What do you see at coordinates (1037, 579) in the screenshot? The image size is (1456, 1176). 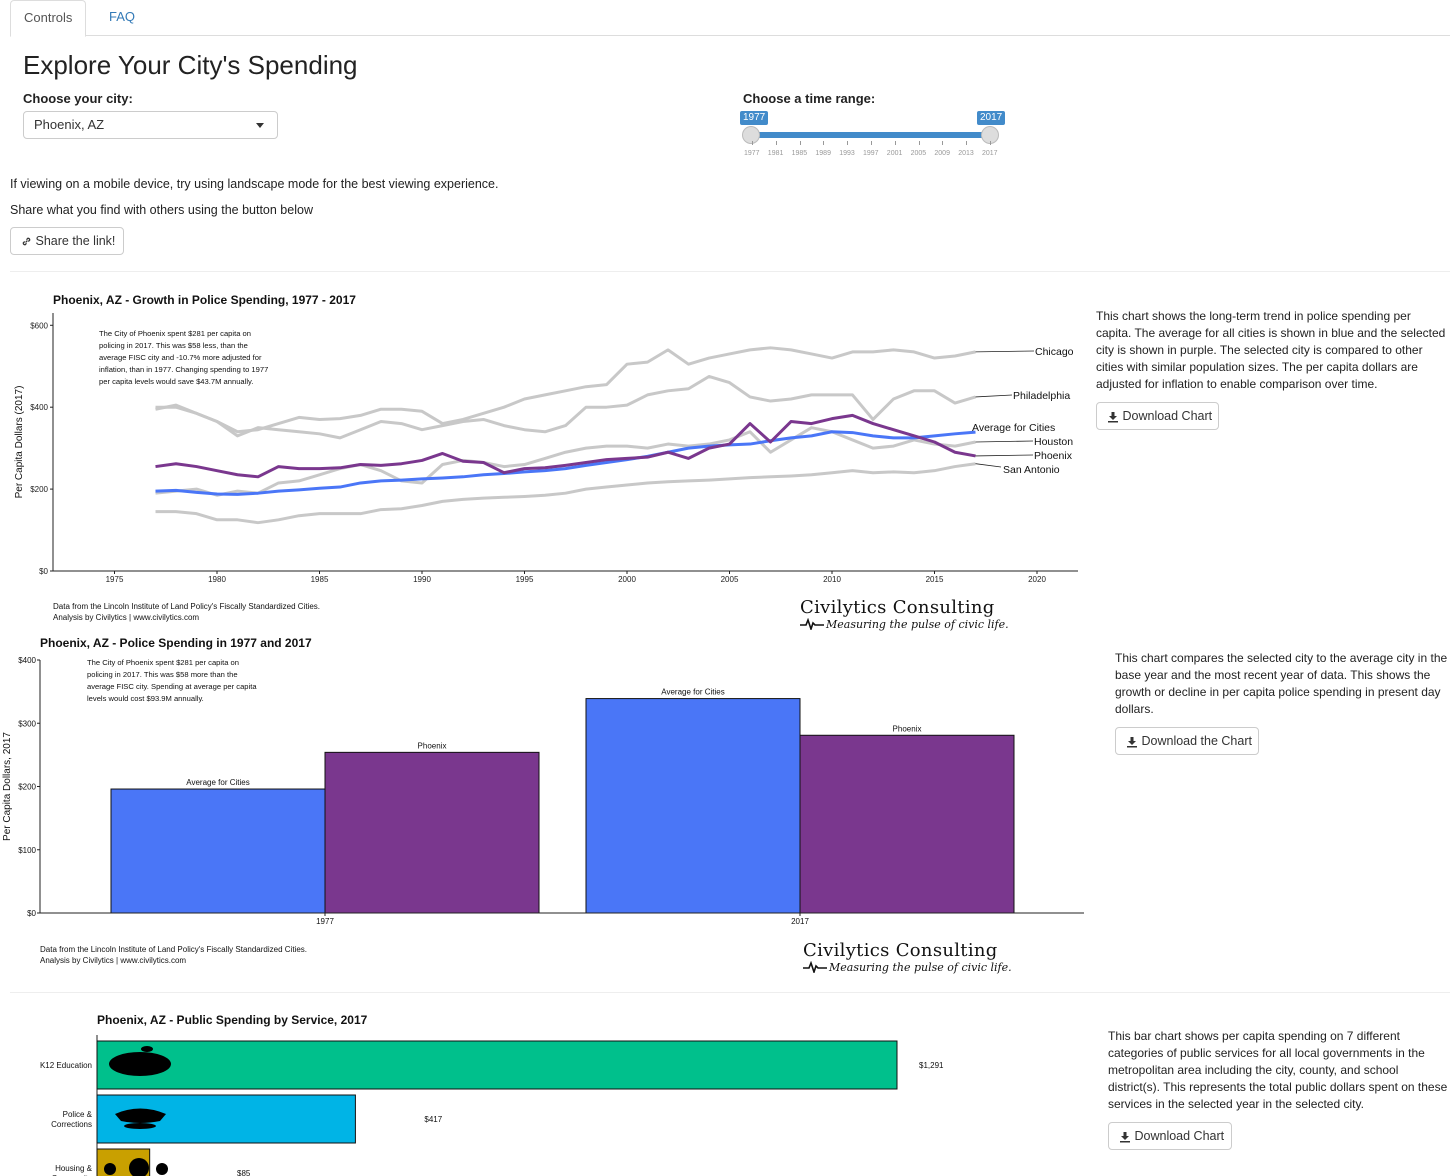 I see `x-tick-label: 2020` at bounding box center [1037, 579].